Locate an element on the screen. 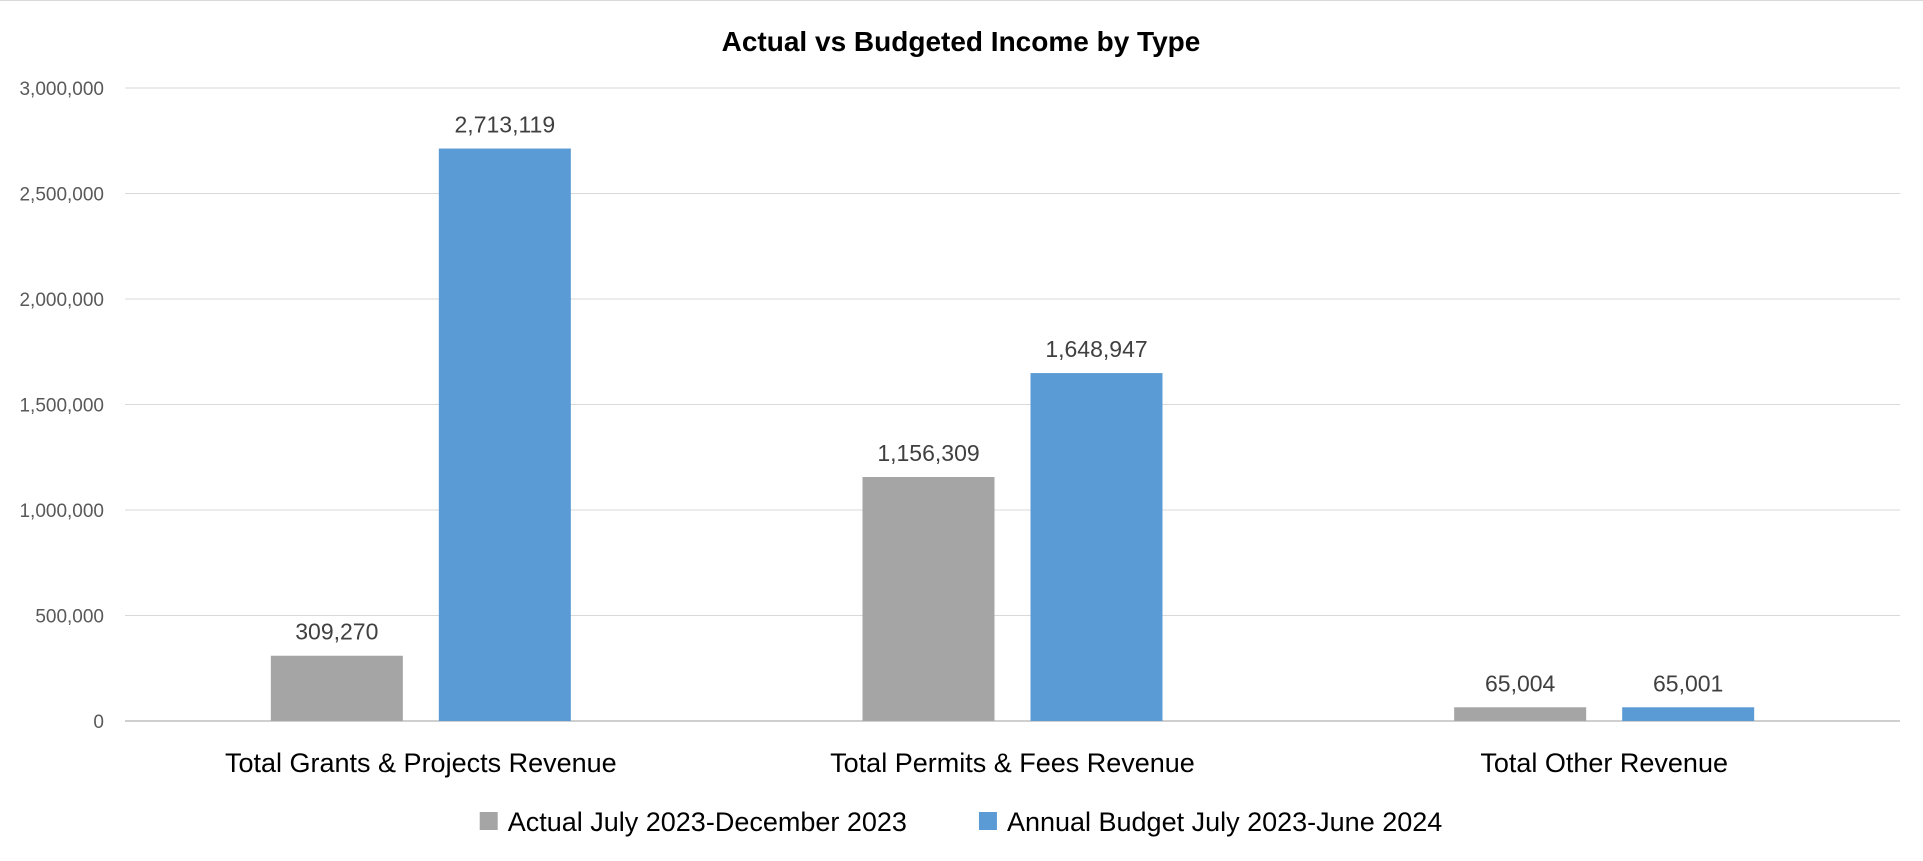 The width and height of the screenshot is (1923, 861). legend-item-series-2: Annual Budget July 2023-June 2024 is located at coordinates (1210, 822).